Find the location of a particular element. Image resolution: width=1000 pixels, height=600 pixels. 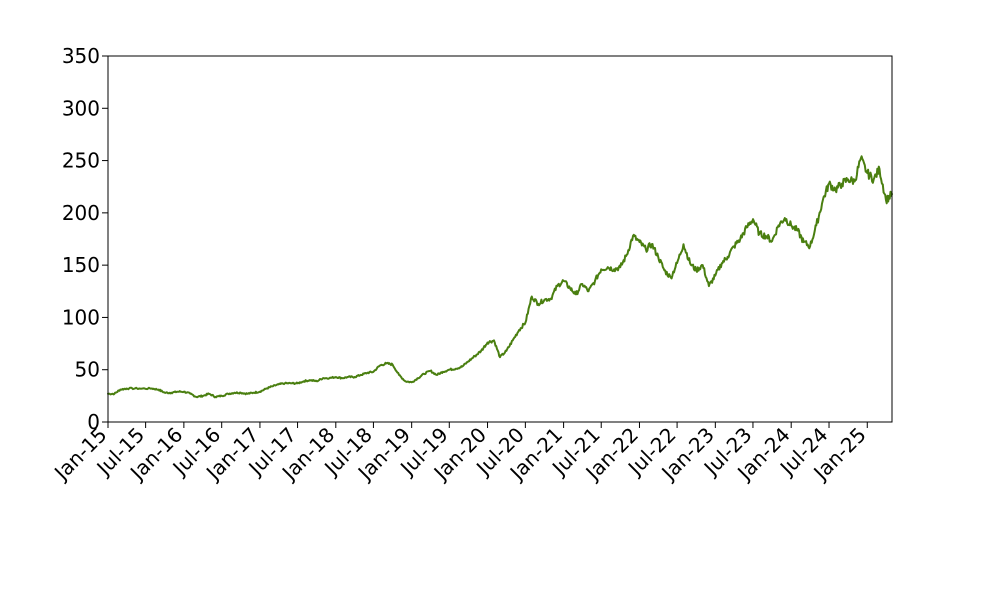

y-tick-label: 350 is located at coordinates (81, 56).